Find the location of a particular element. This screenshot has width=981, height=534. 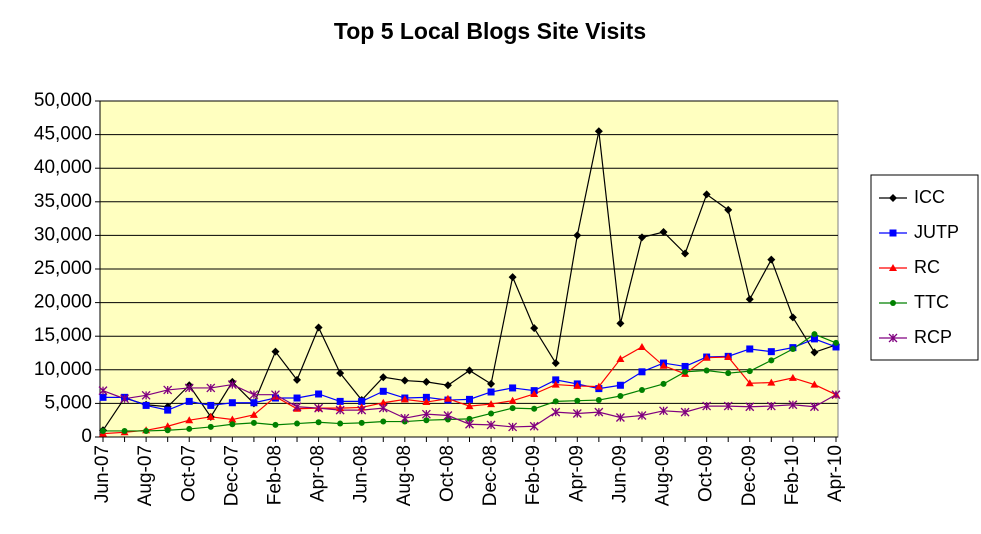

y-tick-label: 45,000 is located at coordinates (63, 134).